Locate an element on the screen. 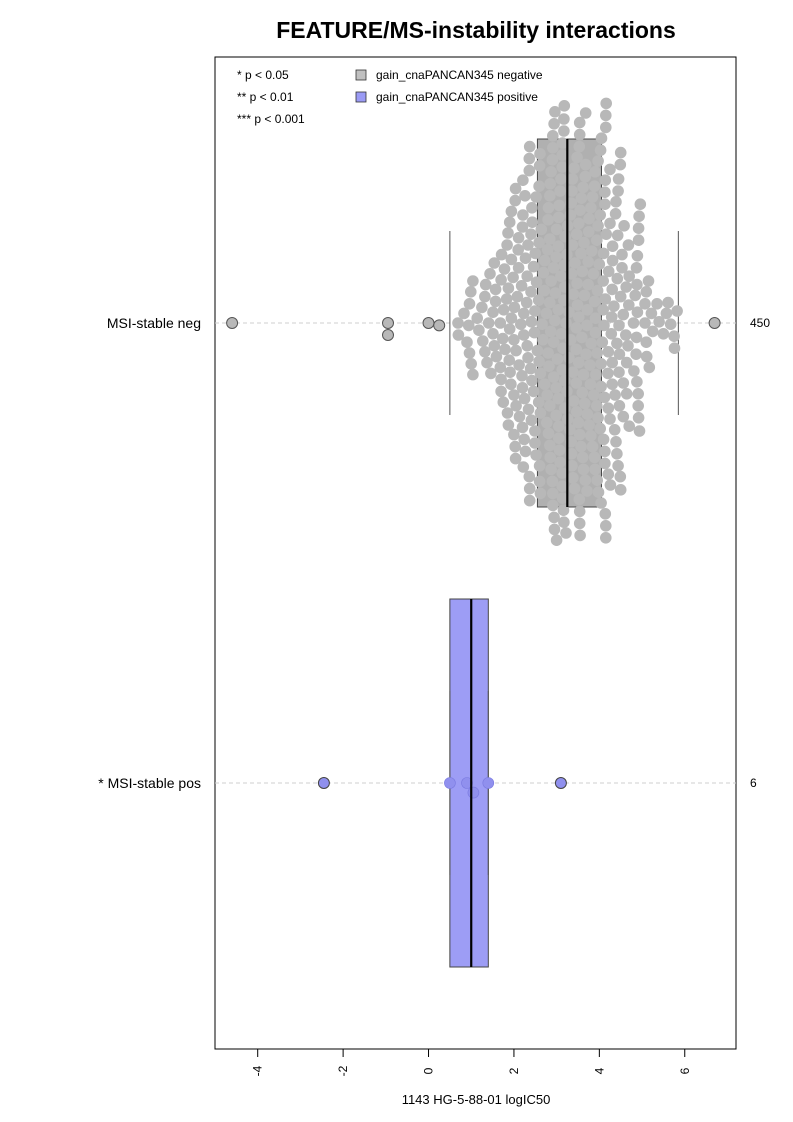  legend-swatch-positive is located at coordinates (361, 97).